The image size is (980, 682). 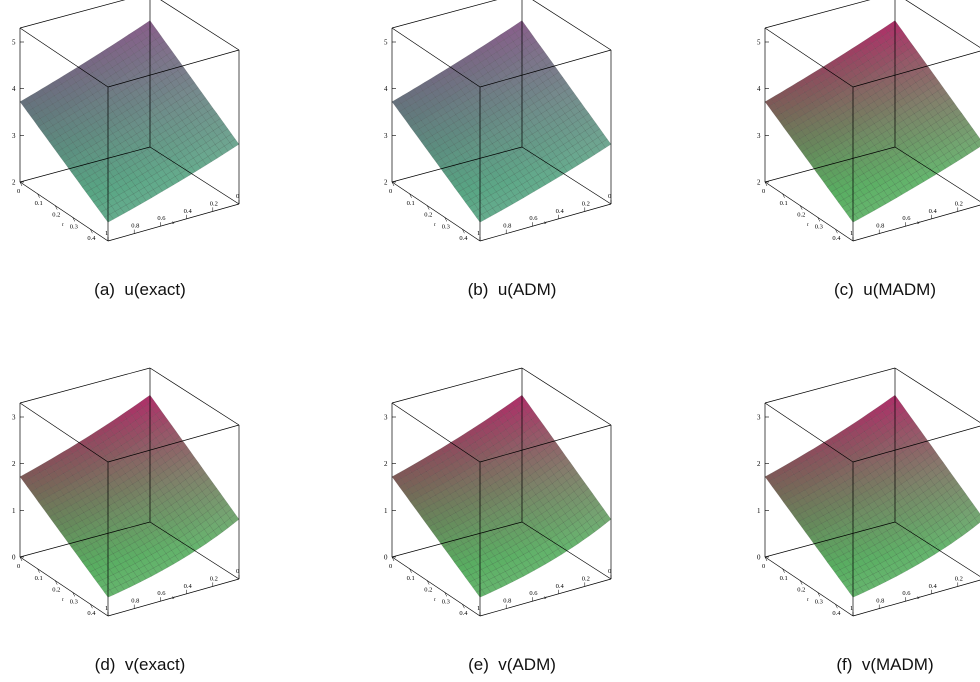 I want to click on caption-c: (c) u(MADM), so click(x=885, y=289).